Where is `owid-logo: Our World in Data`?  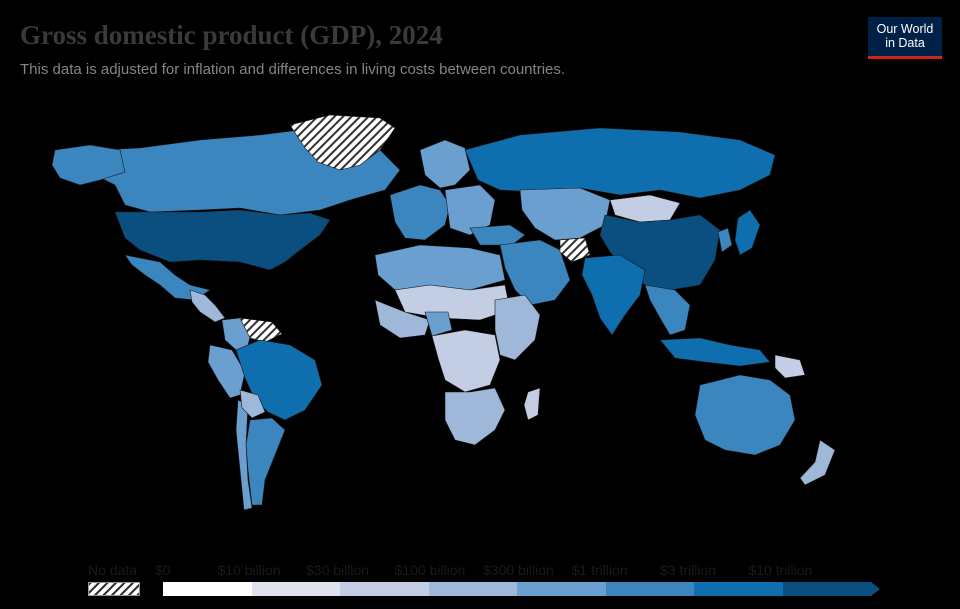
owid-logo: Our World in Data is located at coordinates (905, 38).